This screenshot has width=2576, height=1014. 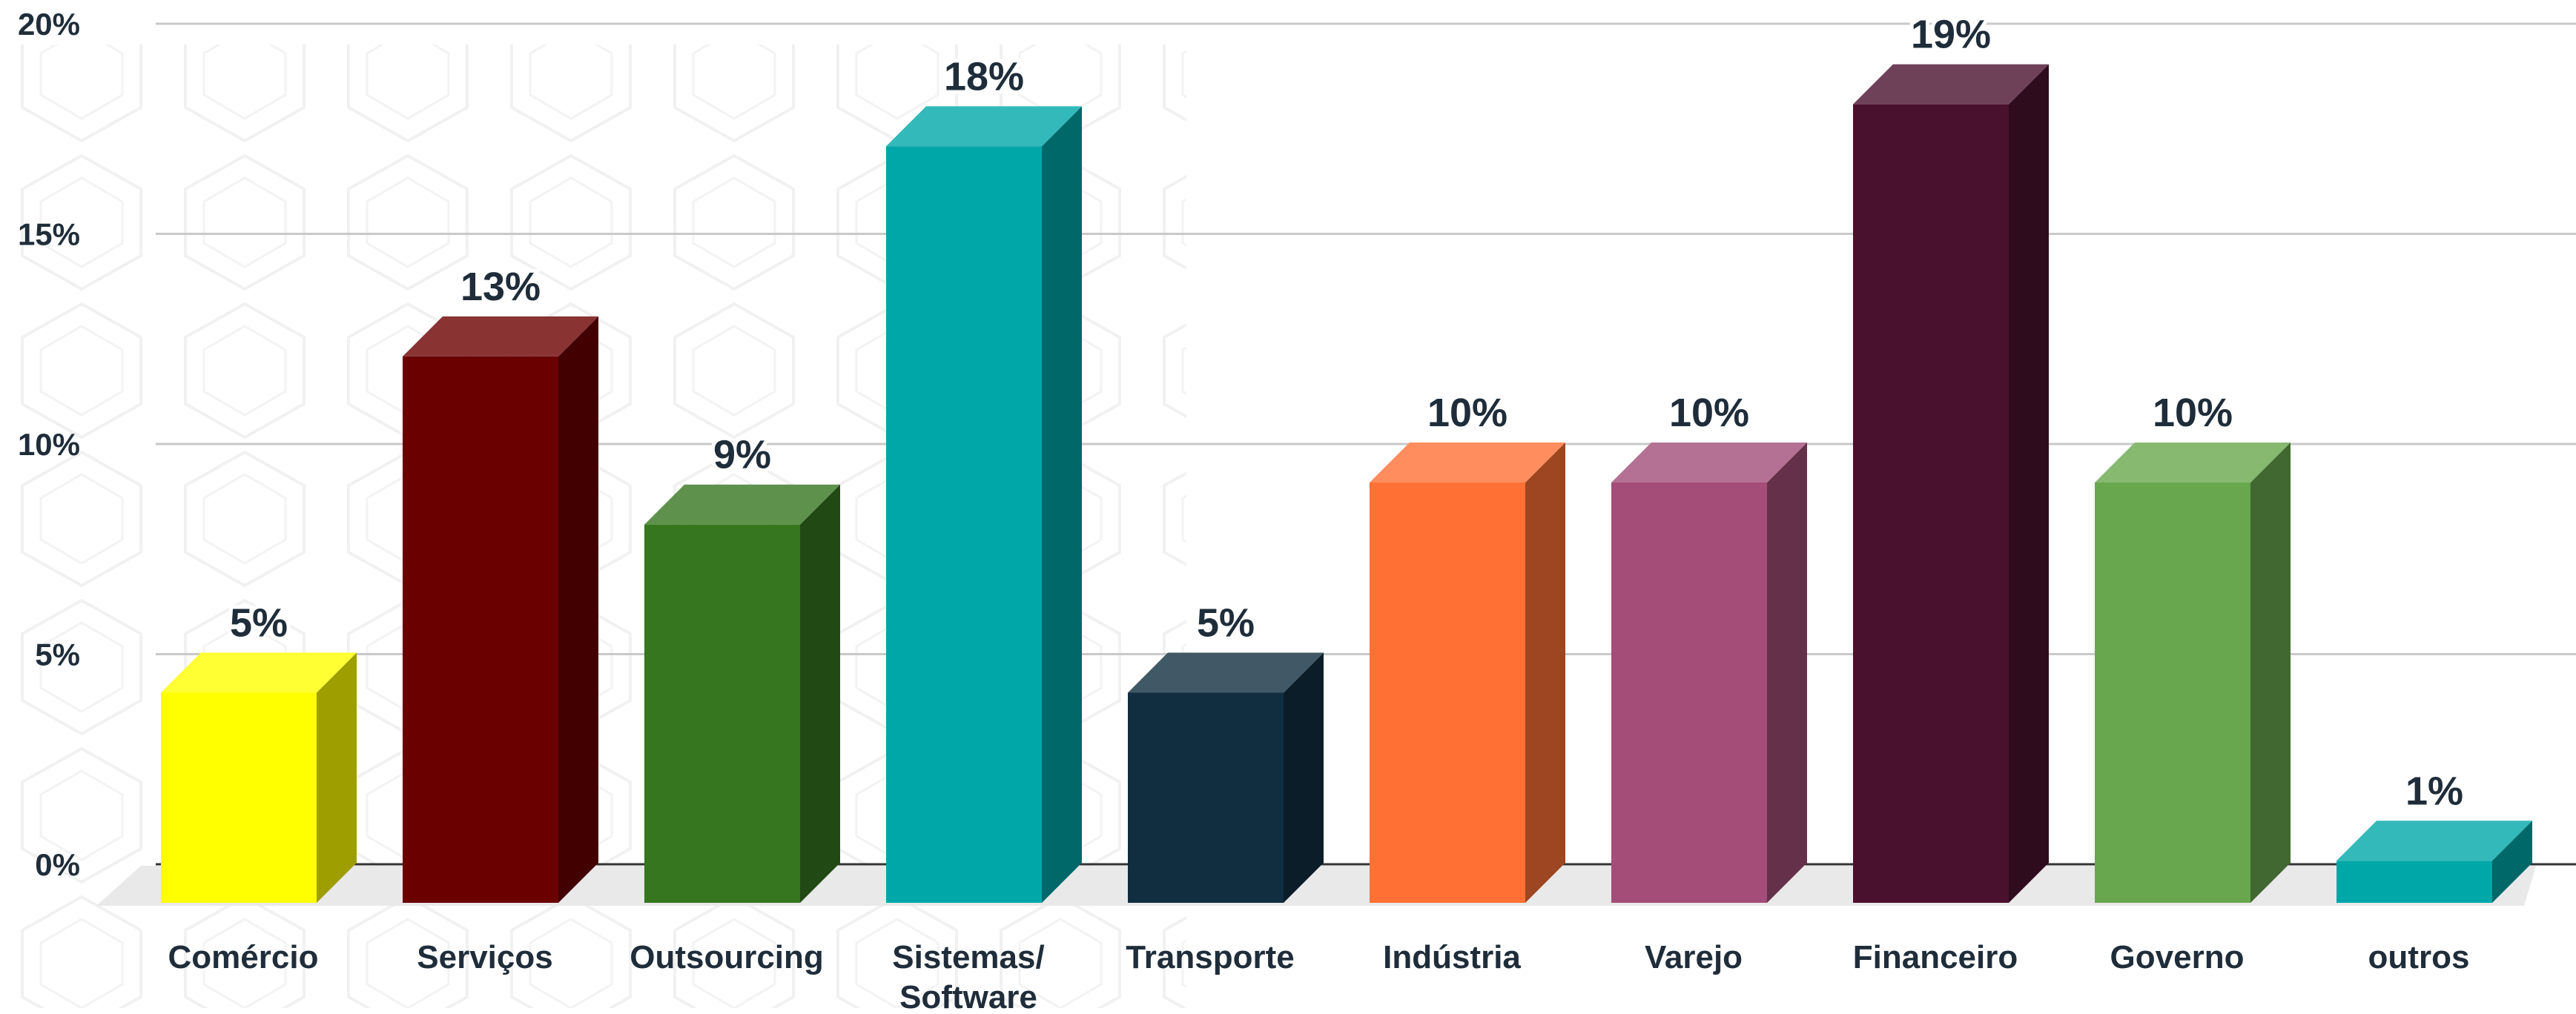 I want to click on y-tick-label: 10%, so click(x=49, y=444).